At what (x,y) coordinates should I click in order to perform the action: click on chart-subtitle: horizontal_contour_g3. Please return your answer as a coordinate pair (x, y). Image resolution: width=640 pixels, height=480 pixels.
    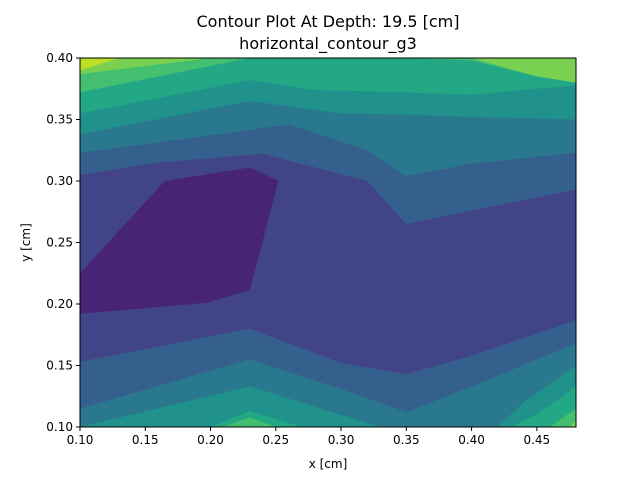
    Looking at the image, I should click on (328, 43).